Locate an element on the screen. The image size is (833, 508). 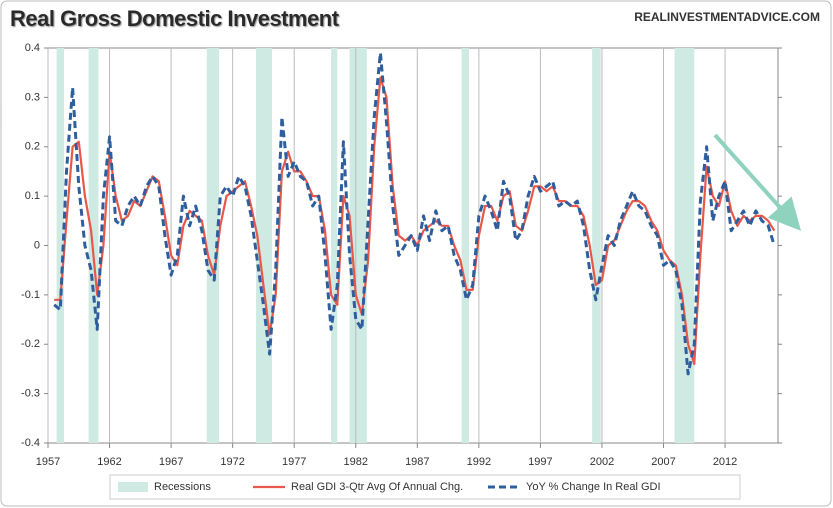
x-tick-label: 1992 is located at coordinates (479, 462).